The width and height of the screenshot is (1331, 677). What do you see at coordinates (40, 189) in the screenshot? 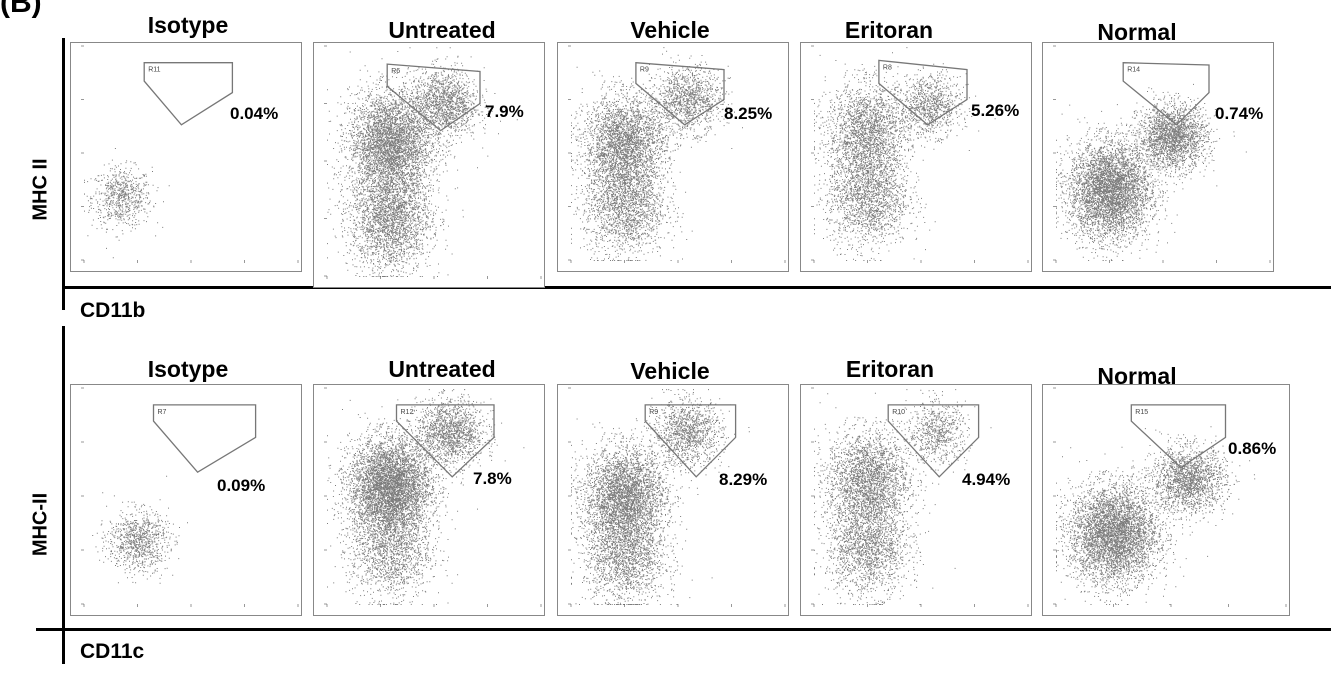
I see `row1-ylabel: MHC II` at bounding box center [40, 189].